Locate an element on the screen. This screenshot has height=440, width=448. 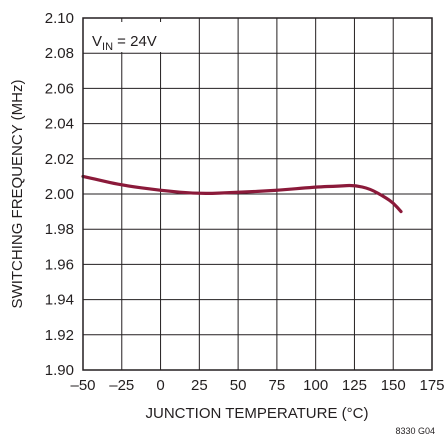
y-tick-label: 2.08 is located at coordinates (59, 53).